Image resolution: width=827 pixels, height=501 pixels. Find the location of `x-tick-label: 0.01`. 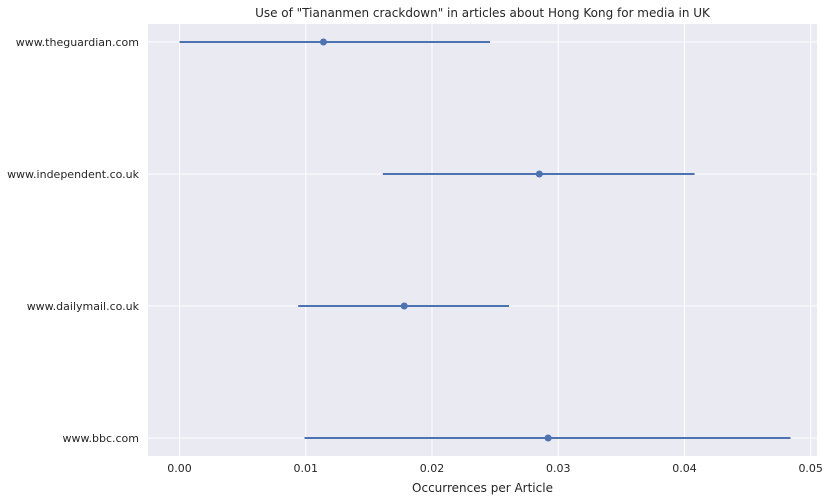

x-tick-label: 0.01 is located at coordinates (306, 468).